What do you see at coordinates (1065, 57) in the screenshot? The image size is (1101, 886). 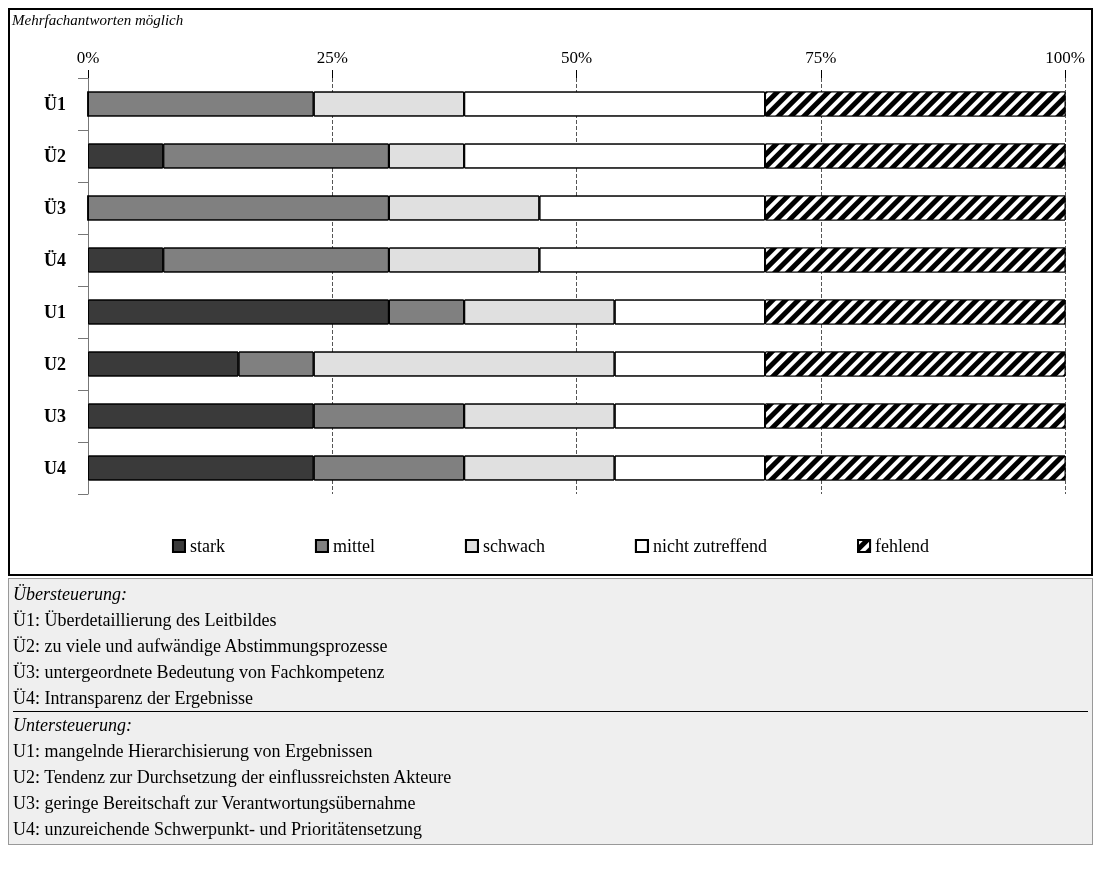 I see `x-tick-label: 100%` at bounding box center [1065, 57].